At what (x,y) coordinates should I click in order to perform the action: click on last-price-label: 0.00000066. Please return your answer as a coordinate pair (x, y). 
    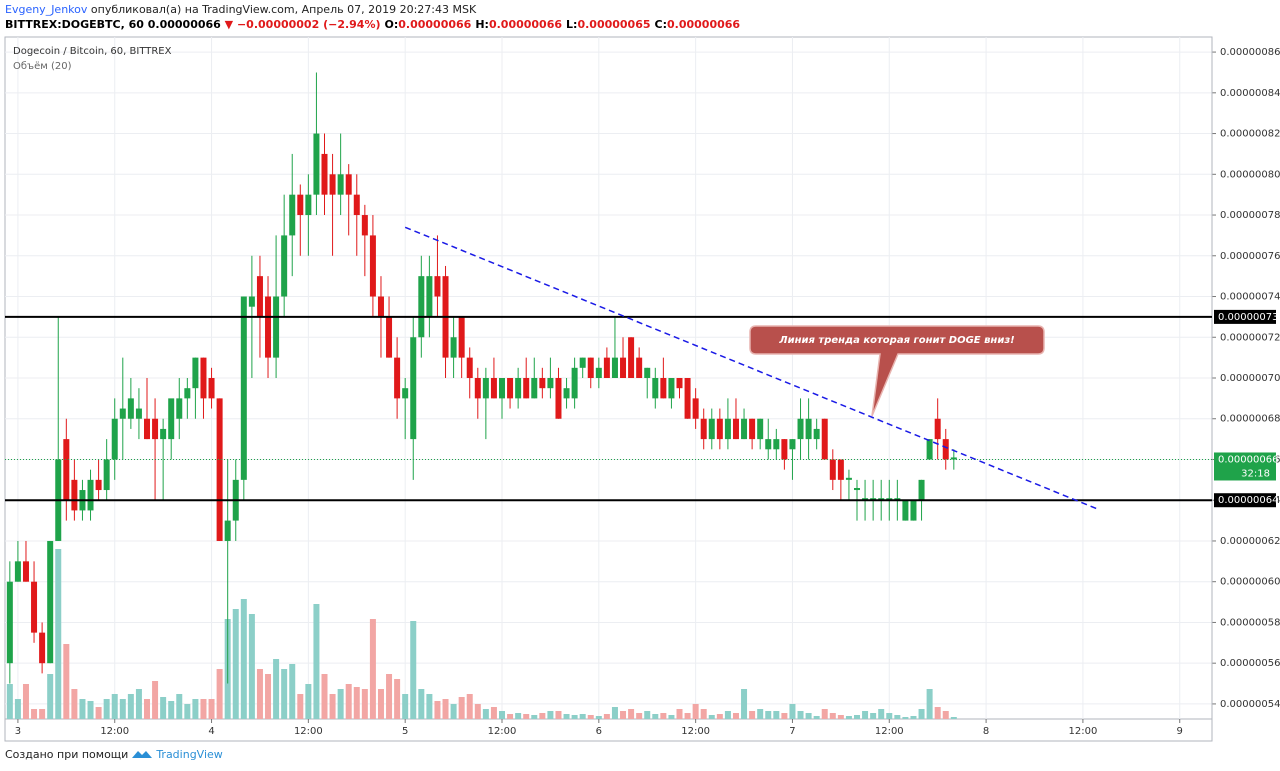
    Looking at the image, I should click on (1248, 459).